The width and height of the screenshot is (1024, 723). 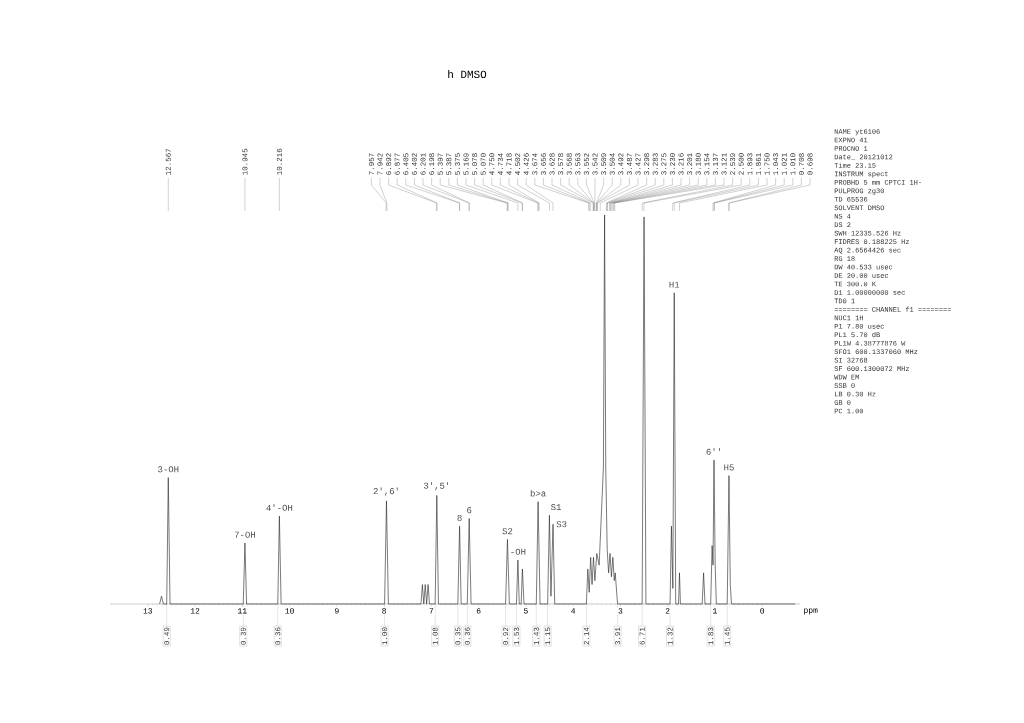 What do you see at coordinates (518, 551) in the screenshot?
I see `annotation: -OH` at bounding box center [518, 551].